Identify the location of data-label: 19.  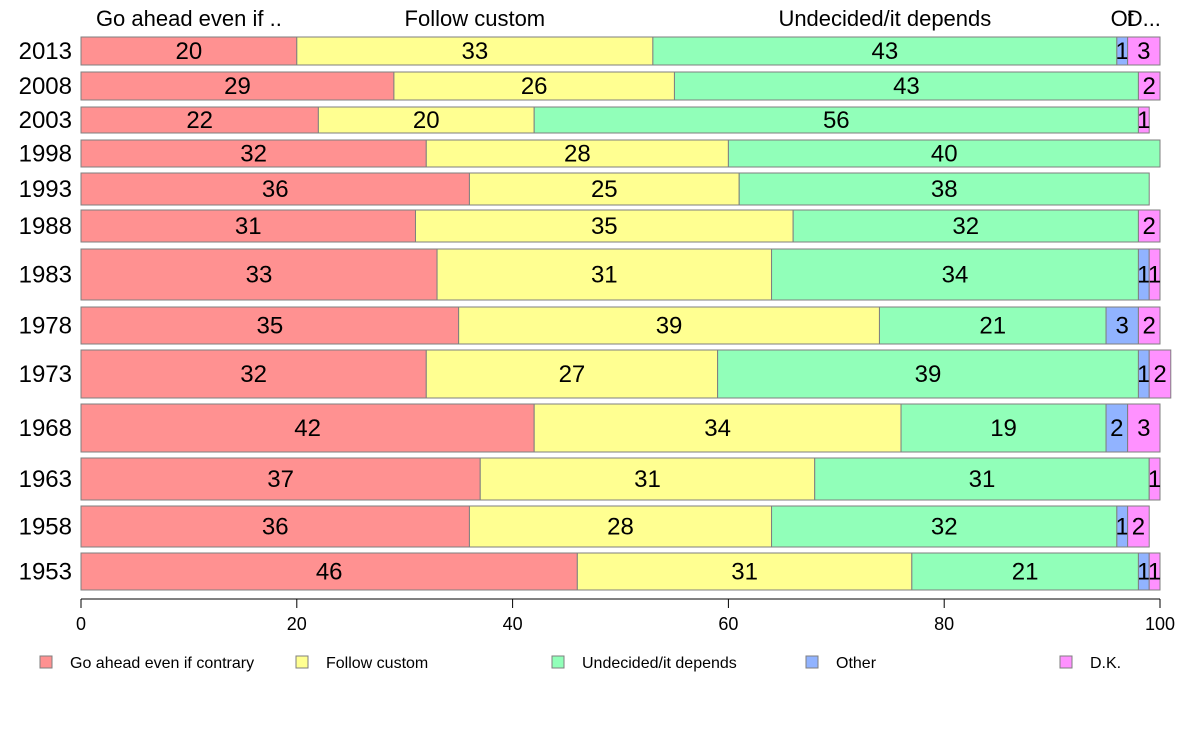
(1003, 428).